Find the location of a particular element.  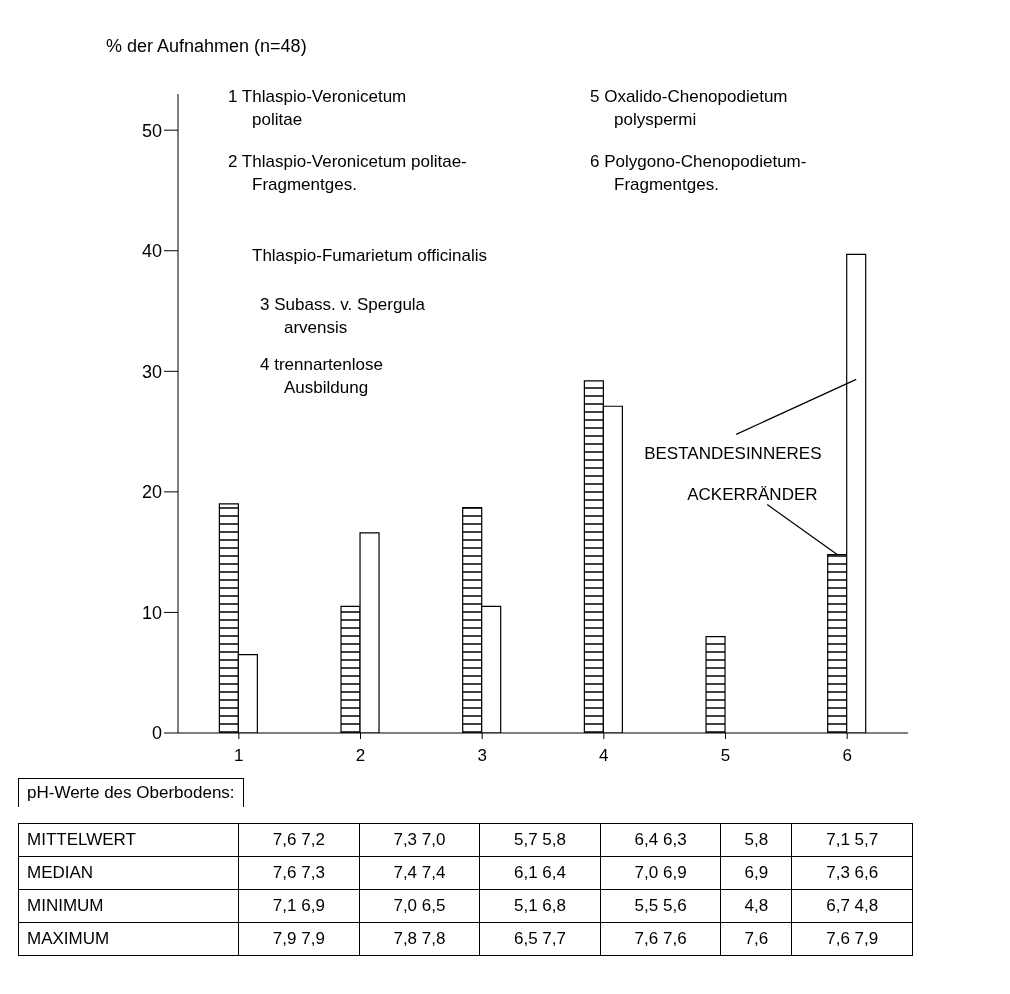

text: 5,5 5,6 is located at coordinates (660, 906).